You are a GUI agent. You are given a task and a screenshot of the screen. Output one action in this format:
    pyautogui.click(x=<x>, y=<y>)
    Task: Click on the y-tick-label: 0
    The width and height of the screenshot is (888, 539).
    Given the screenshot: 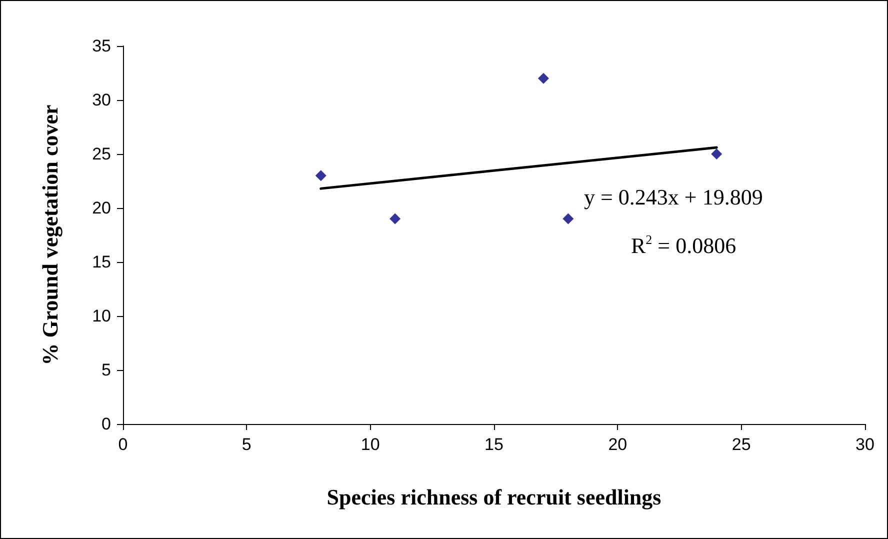 What is the action you would take?
    pyautogui.click(x=106, y=424)
    